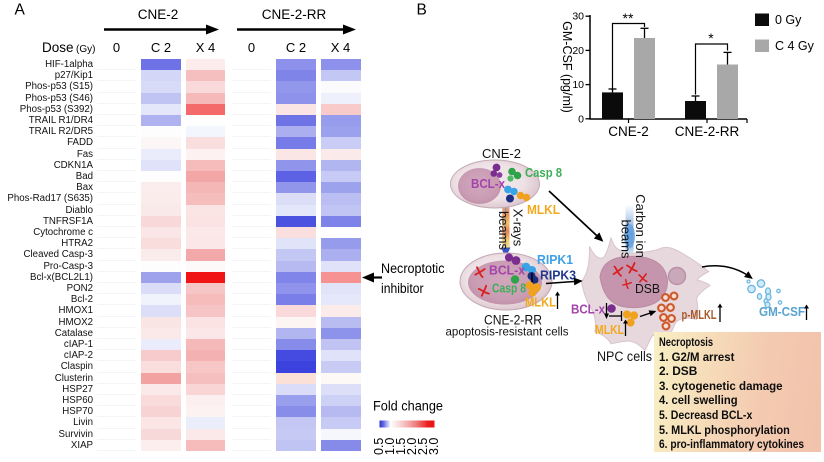 Image resolution: width=824 pixels, height=462 pixels. I want to click on svg-text: 3.0, so click(434, 446).